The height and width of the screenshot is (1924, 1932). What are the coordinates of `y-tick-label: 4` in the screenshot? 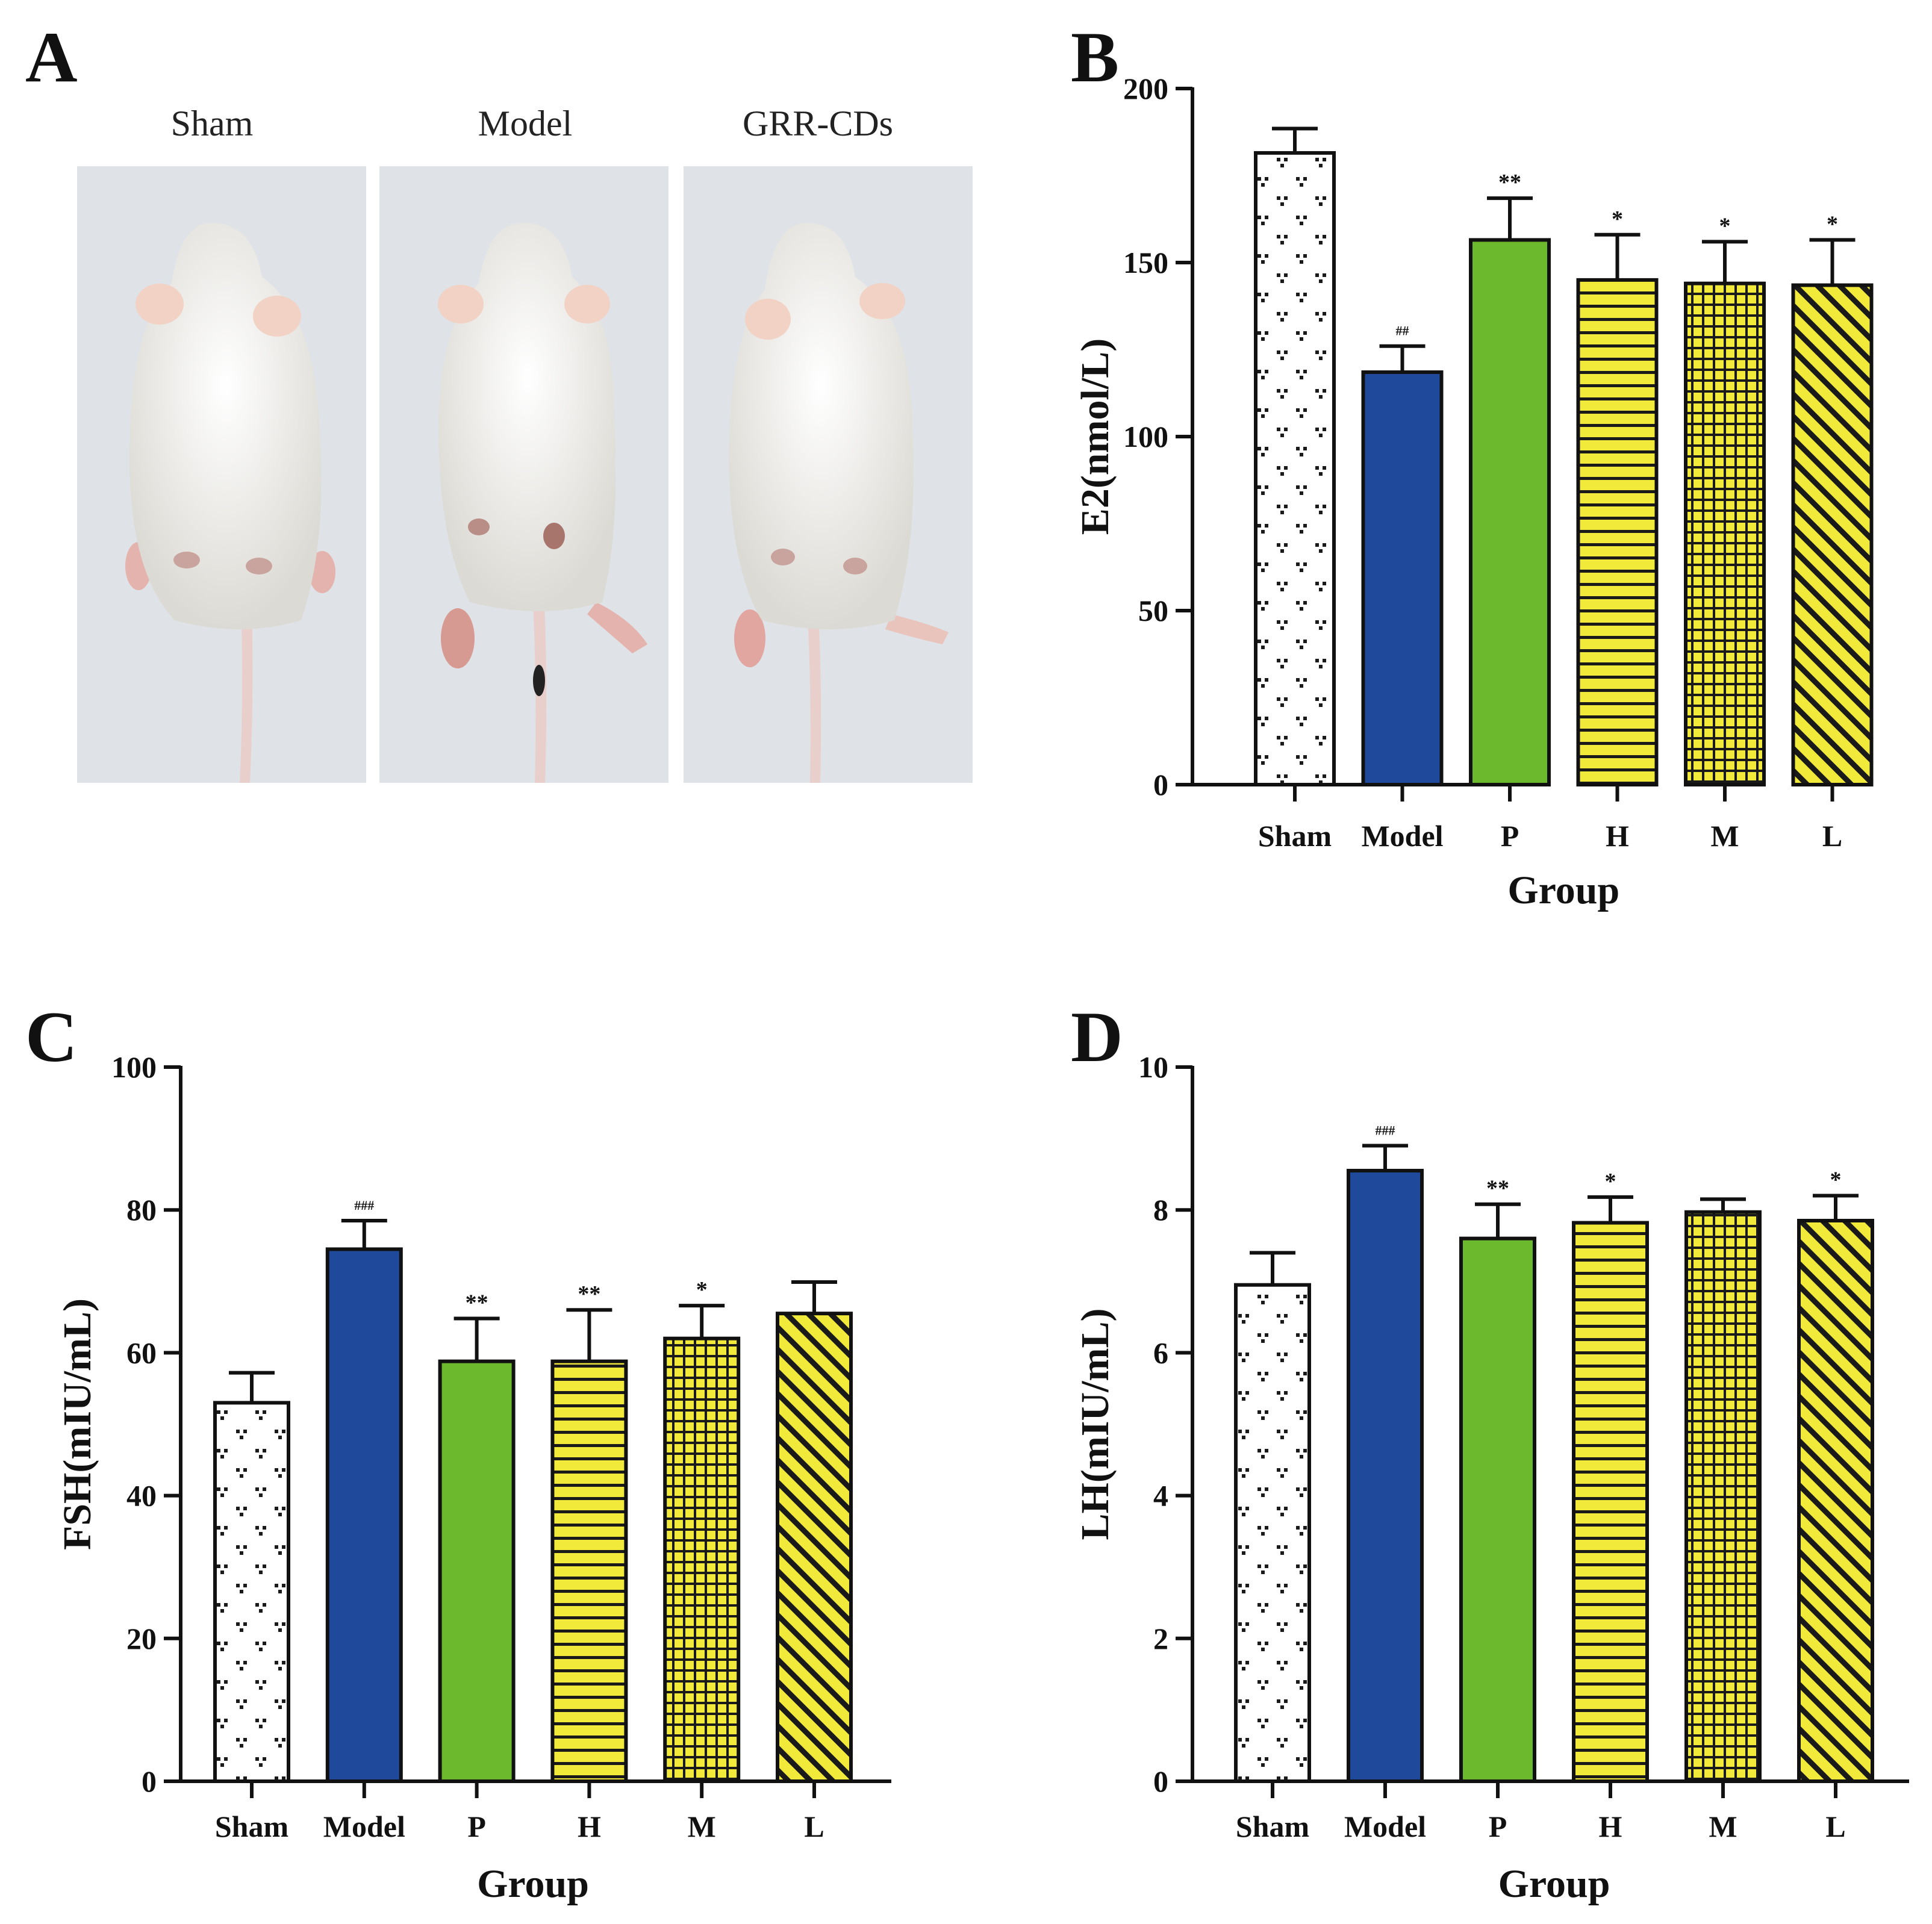 It's located at (1160, 1496).